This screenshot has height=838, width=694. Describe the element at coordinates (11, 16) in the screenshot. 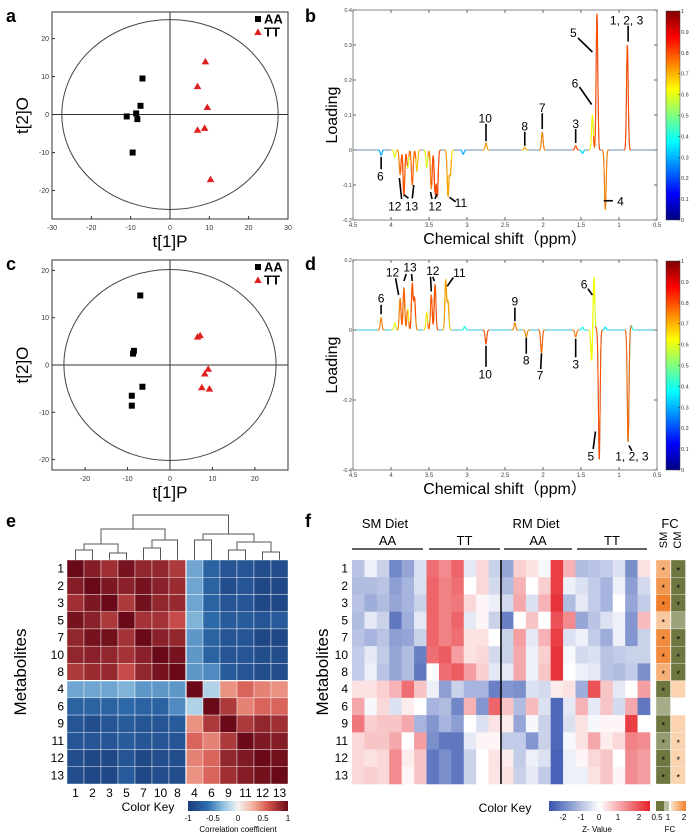

I see `panel-label-a: a` at that location.